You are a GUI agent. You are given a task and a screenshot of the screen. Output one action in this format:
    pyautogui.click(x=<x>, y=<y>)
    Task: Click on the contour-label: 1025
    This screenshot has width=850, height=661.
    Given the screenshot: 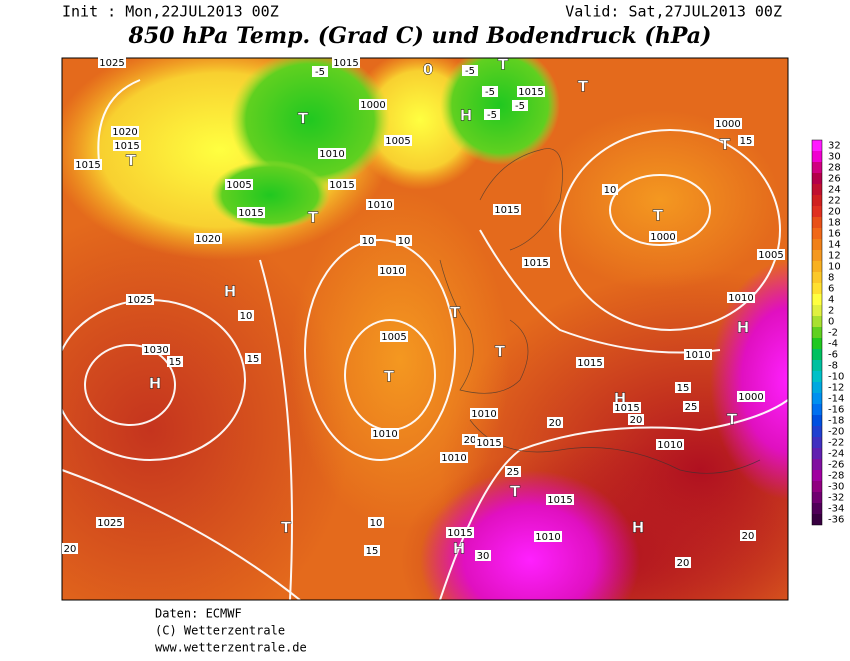 What is the action you would take?
    pyautogui.click(x=111, y=63)
    